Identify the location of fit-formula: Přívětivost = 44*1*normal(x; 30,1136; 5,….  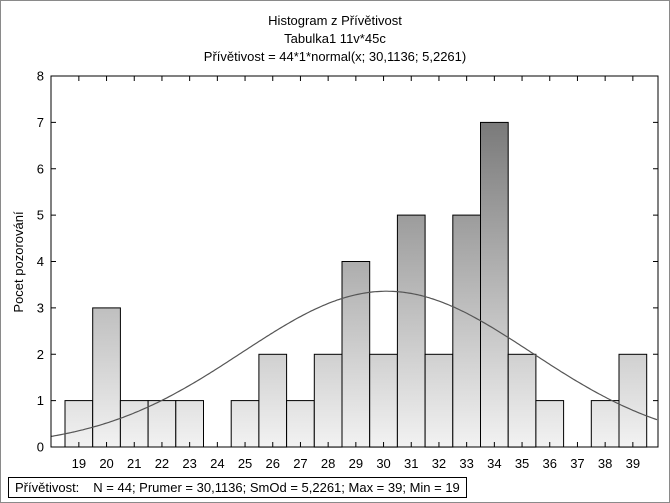
(335, 56).